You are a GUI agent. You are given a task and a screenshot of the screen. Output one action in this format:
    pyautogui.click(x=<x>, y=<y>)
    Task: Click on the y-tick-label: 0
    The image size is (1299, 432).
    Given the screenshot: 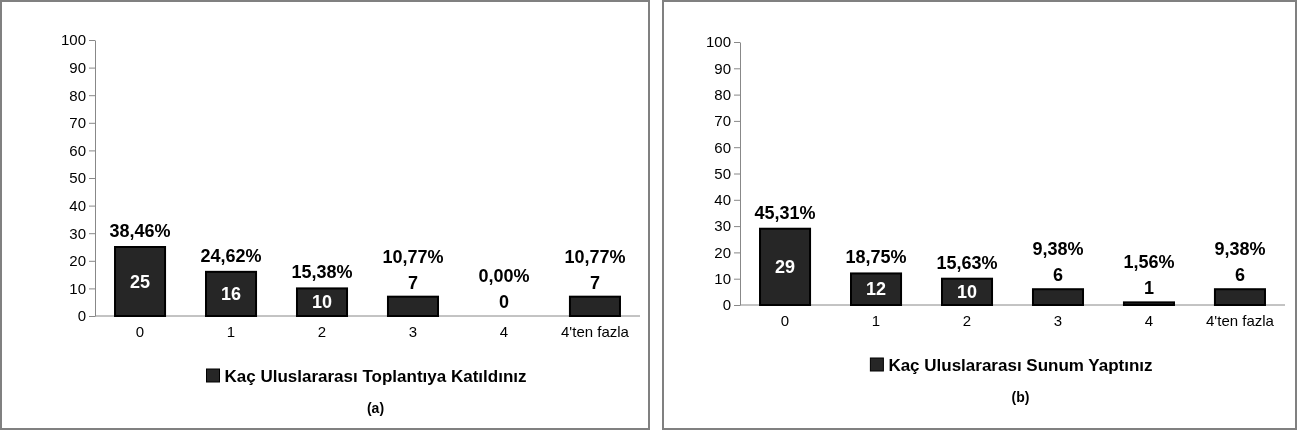 What is the action you would take?
    pyautogui.click(x=726, y=305)
    